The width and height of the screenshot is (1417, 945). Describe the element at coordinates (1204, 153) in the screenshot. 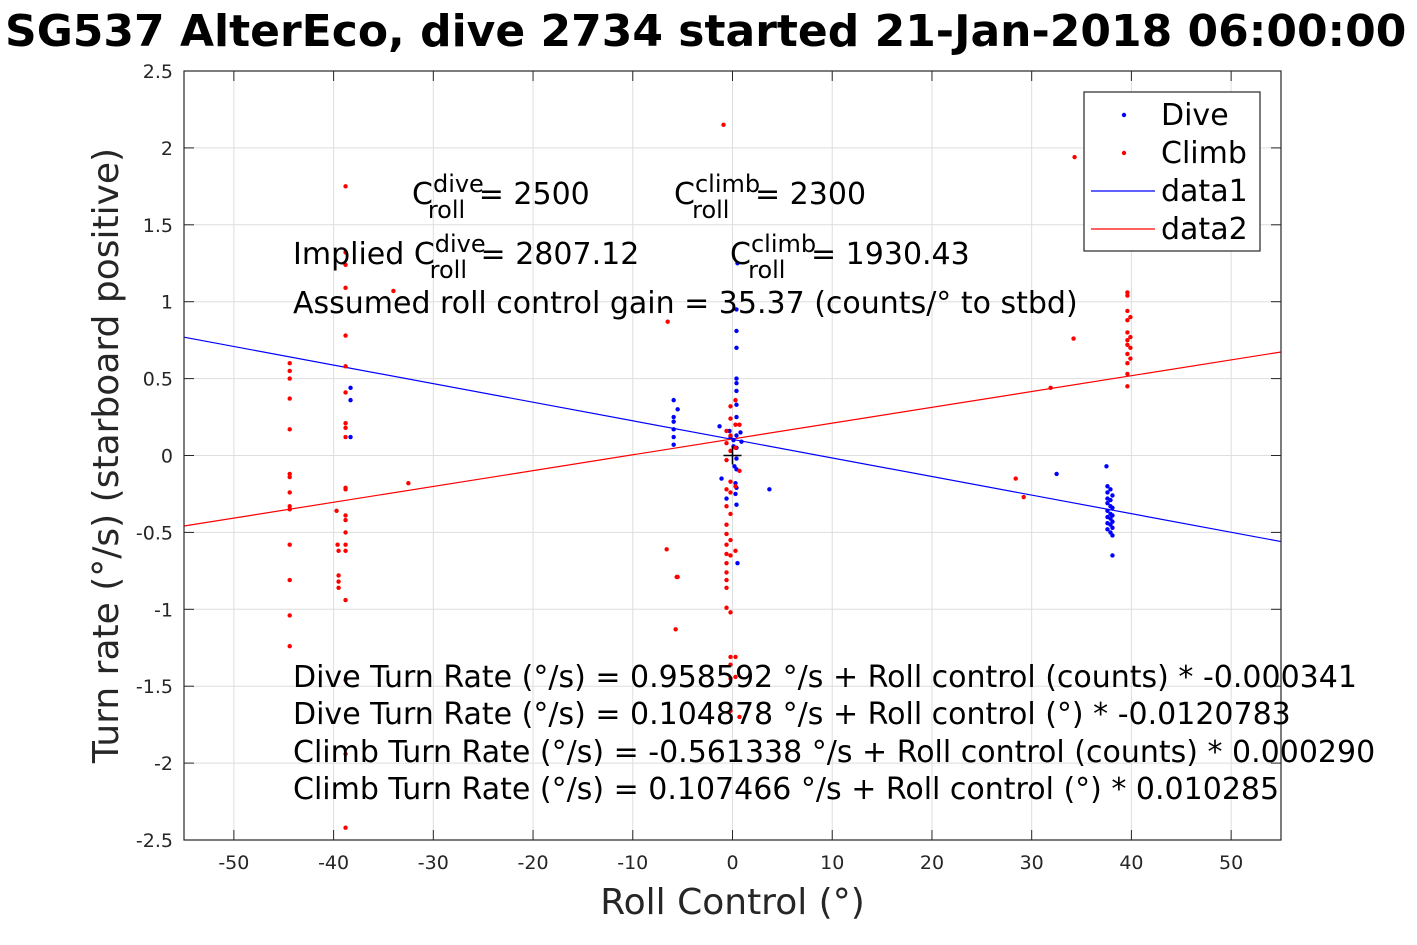

I see `legend-climb-label: Climb` at that location.